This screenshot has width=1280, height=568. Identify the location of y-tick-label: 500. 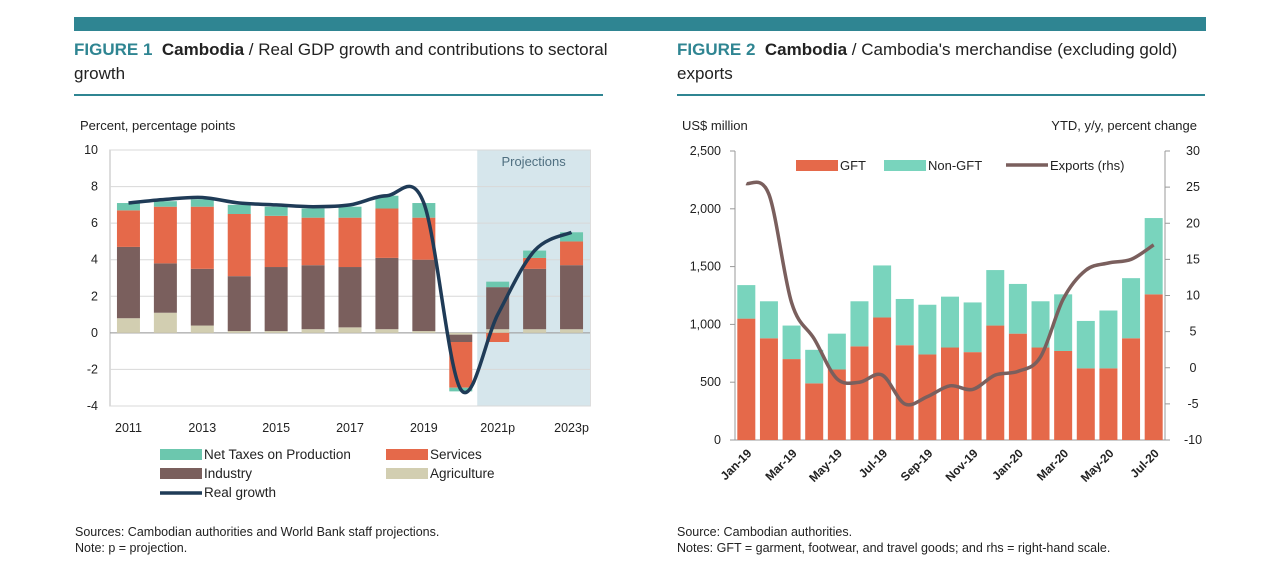
(710, 382).